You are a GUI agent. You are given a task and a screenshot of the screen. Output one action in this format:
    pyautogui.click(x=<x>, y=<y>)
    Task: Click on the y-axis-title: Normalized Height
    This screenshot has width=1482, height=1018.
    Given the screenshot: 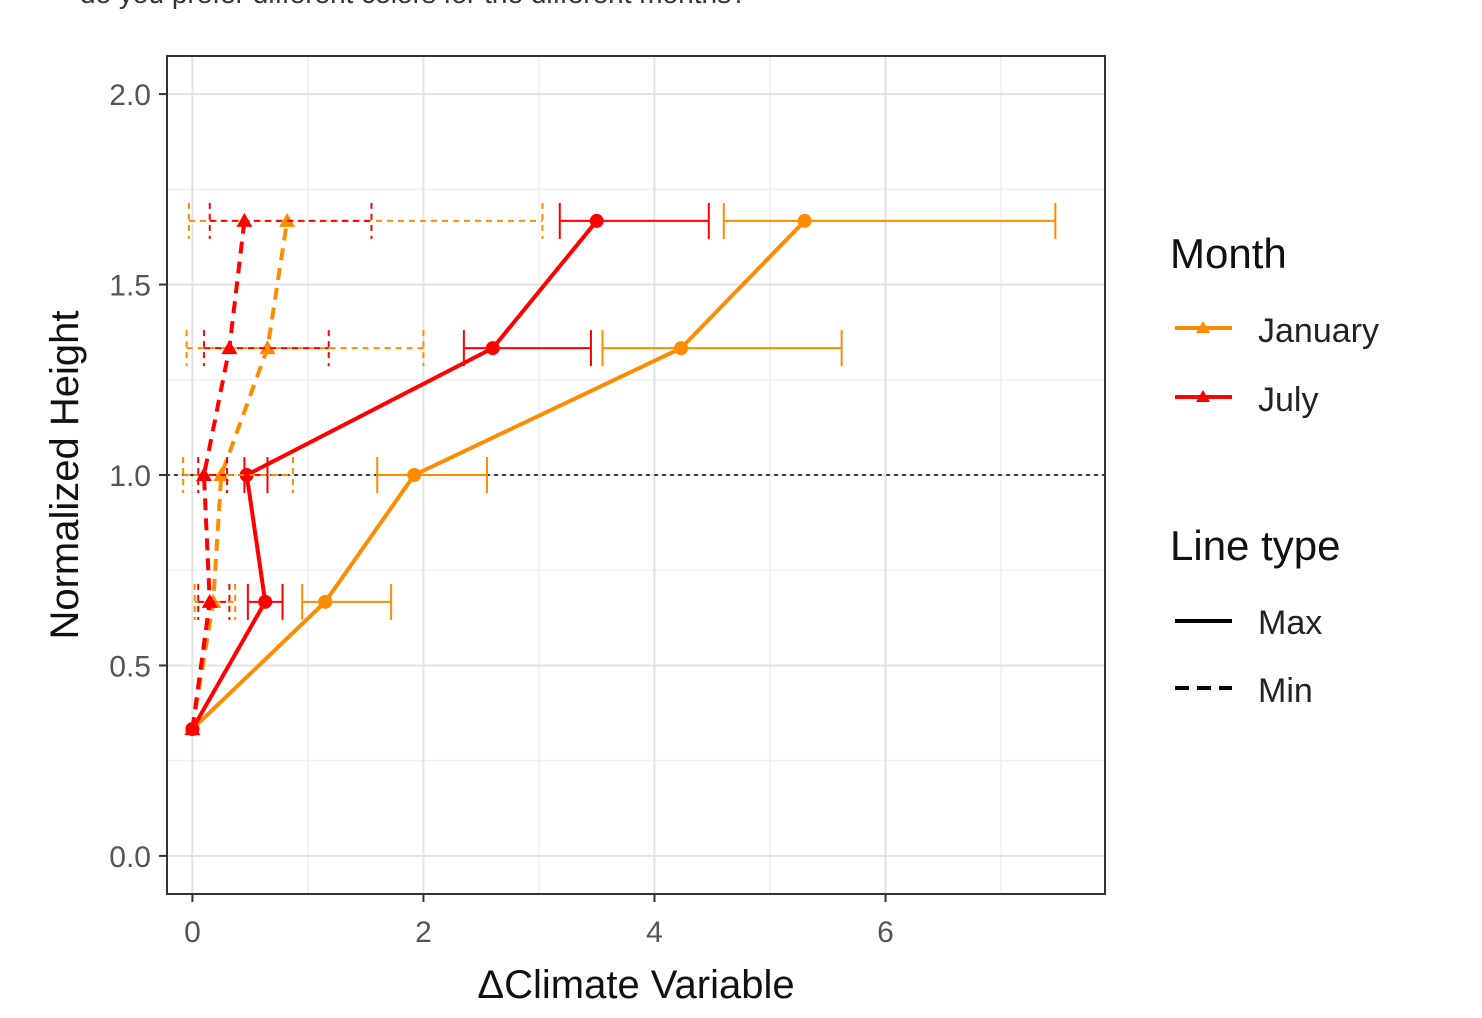 What is the action you would take?
    pyautogui.click(x=65, y=474)
    